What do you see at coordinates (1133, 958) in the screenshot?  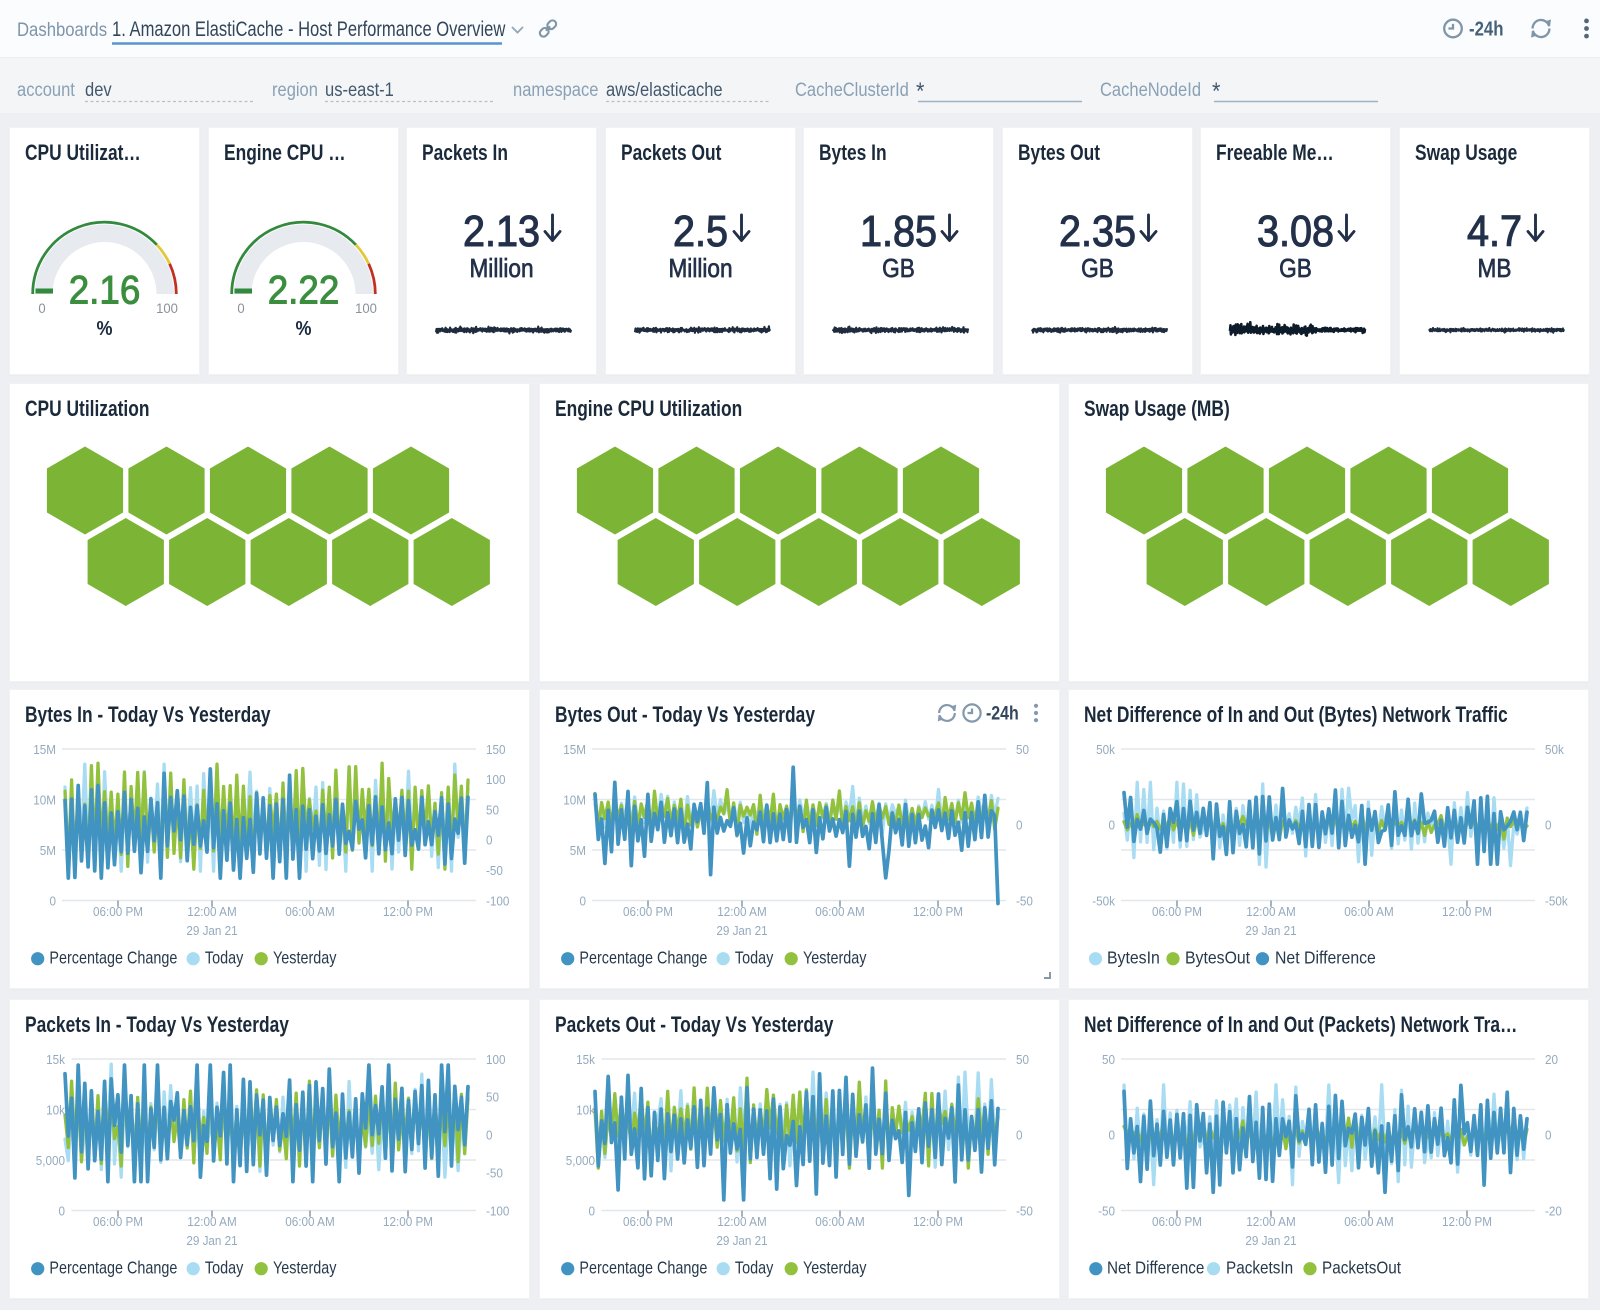 I see `svg-text: BytesIn` at bounding box center [1133, 958].